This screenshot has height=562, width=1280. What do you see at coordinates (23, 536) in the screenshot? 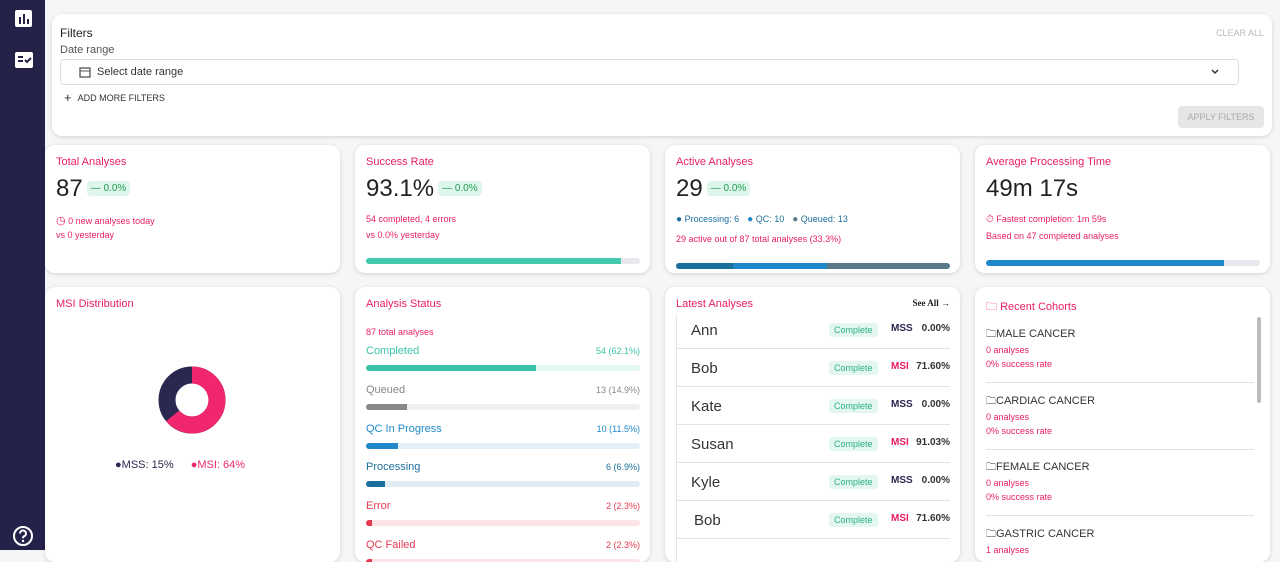
I see `help-icon` at bounding box center [23, 536].